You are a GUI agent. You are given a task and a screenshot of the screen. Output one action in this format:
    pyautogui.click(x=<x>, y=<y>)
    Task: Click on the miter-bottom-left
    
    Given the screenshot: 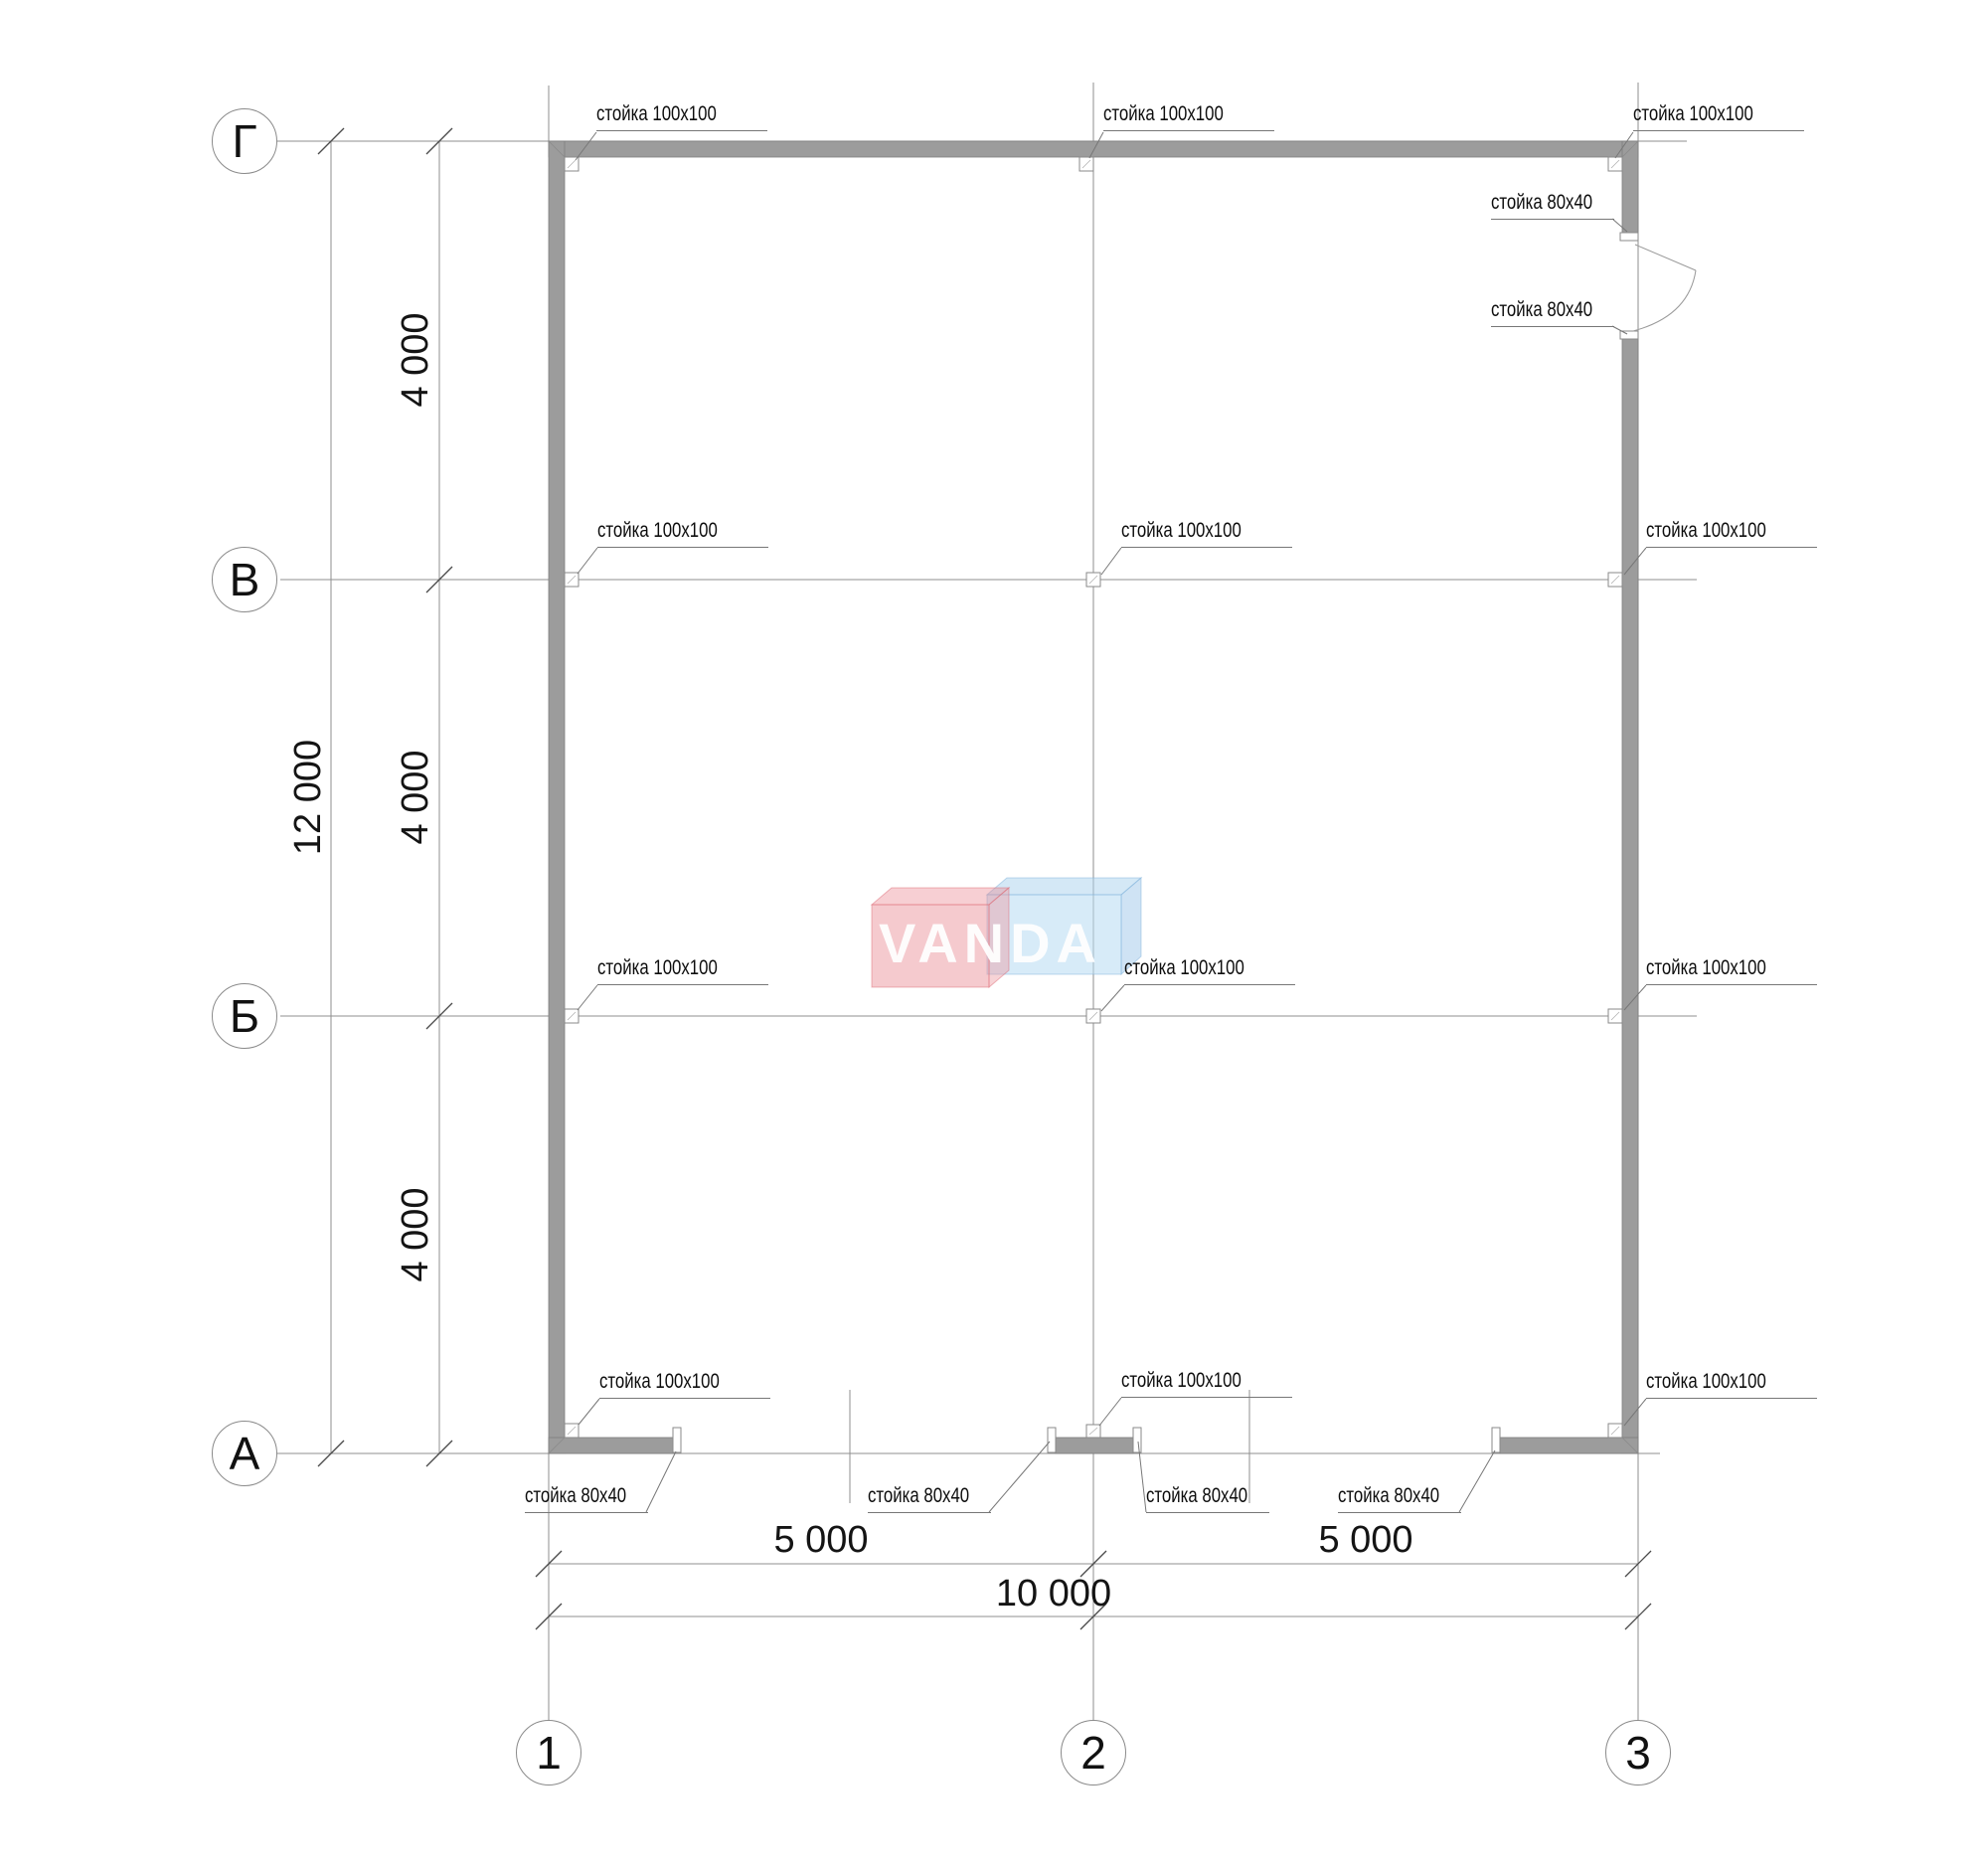 What is the action you would take?
    pyautogui.click(x=557, y=1445)
    